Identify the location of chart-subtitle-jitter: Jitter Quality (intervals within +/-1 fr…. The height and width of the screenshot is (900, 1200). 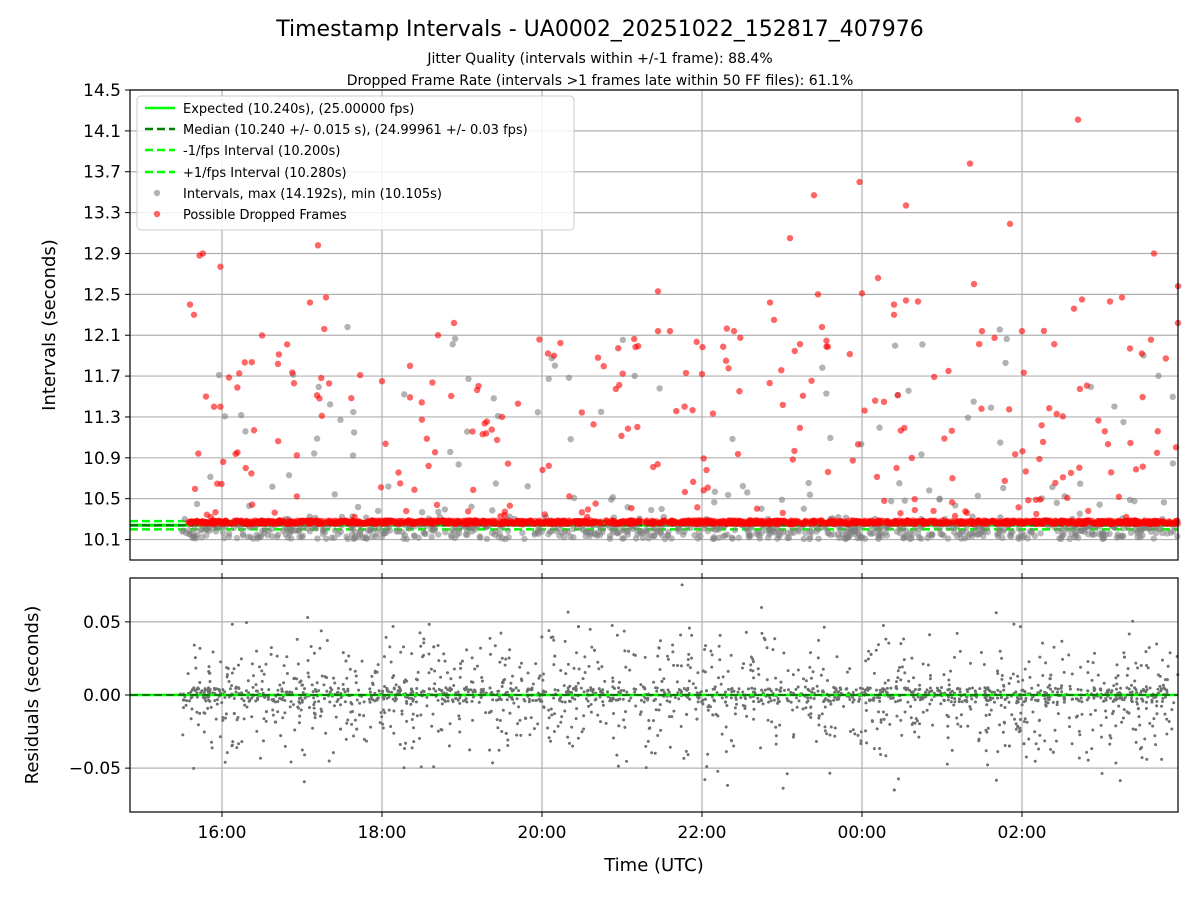
(599, 59).